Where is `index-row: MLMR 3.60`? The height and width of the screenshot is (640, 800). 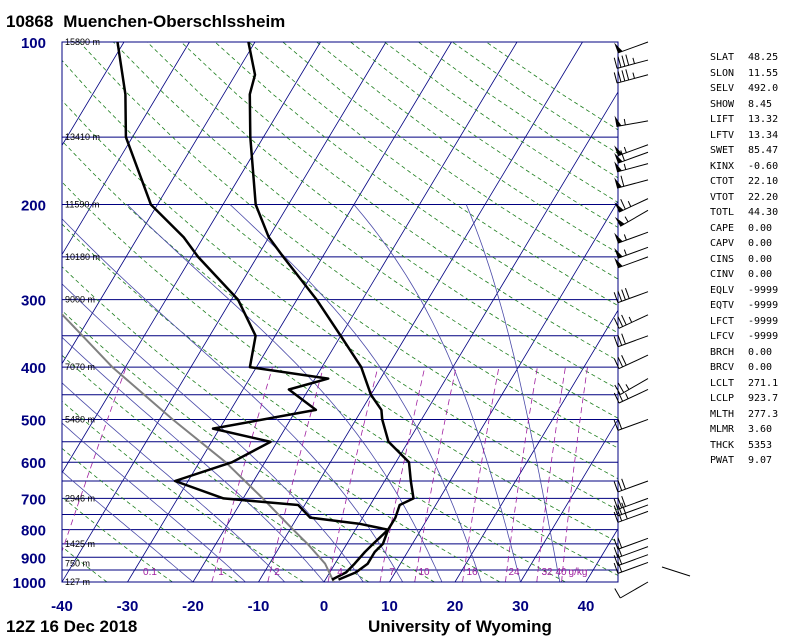 index-row: MLMR 3.60 is located at coordinates (754, 430).